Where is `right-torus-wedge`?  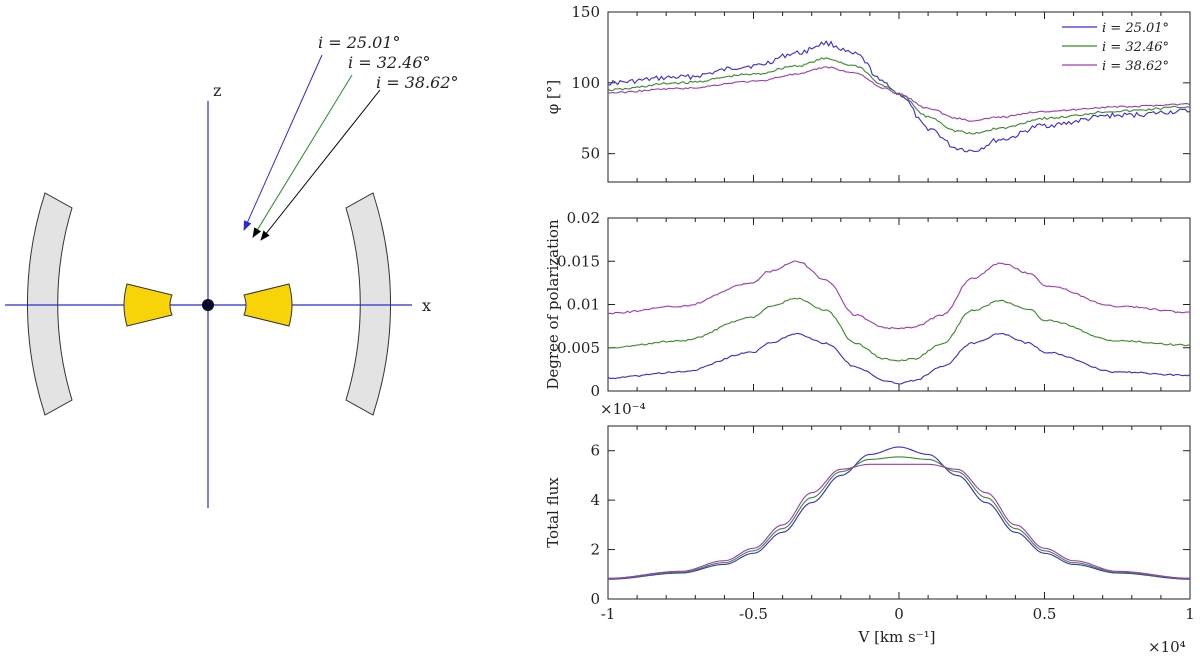
right-torus-wedge is located at coordinates (268, 305).